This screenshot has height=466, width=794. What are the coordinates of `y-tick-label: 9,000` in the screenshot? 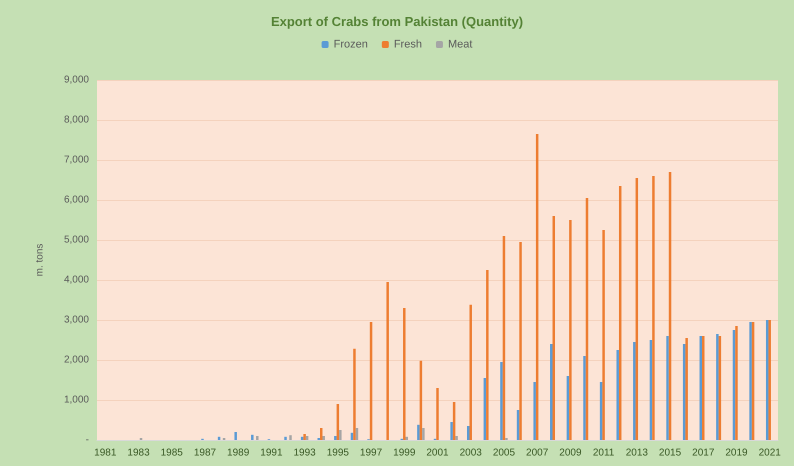 It's located at (77, 80).